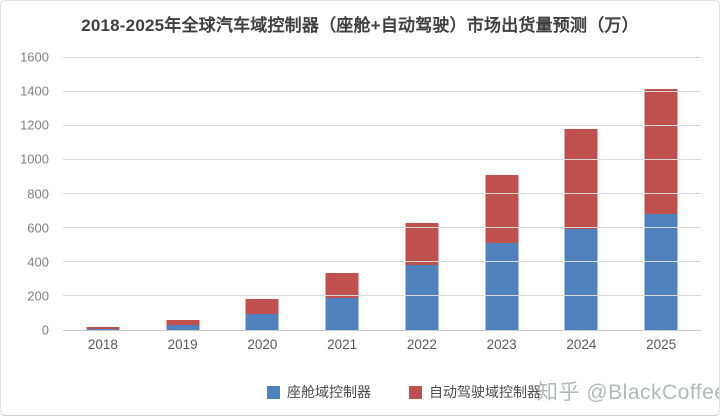 Image resolution: width=720 pixels, height=416 pixels. What do you see at coordinates (661, 151) in the screenshot?
I see `bar-2025-segment-autonomous` at bounding box center [661, 151].